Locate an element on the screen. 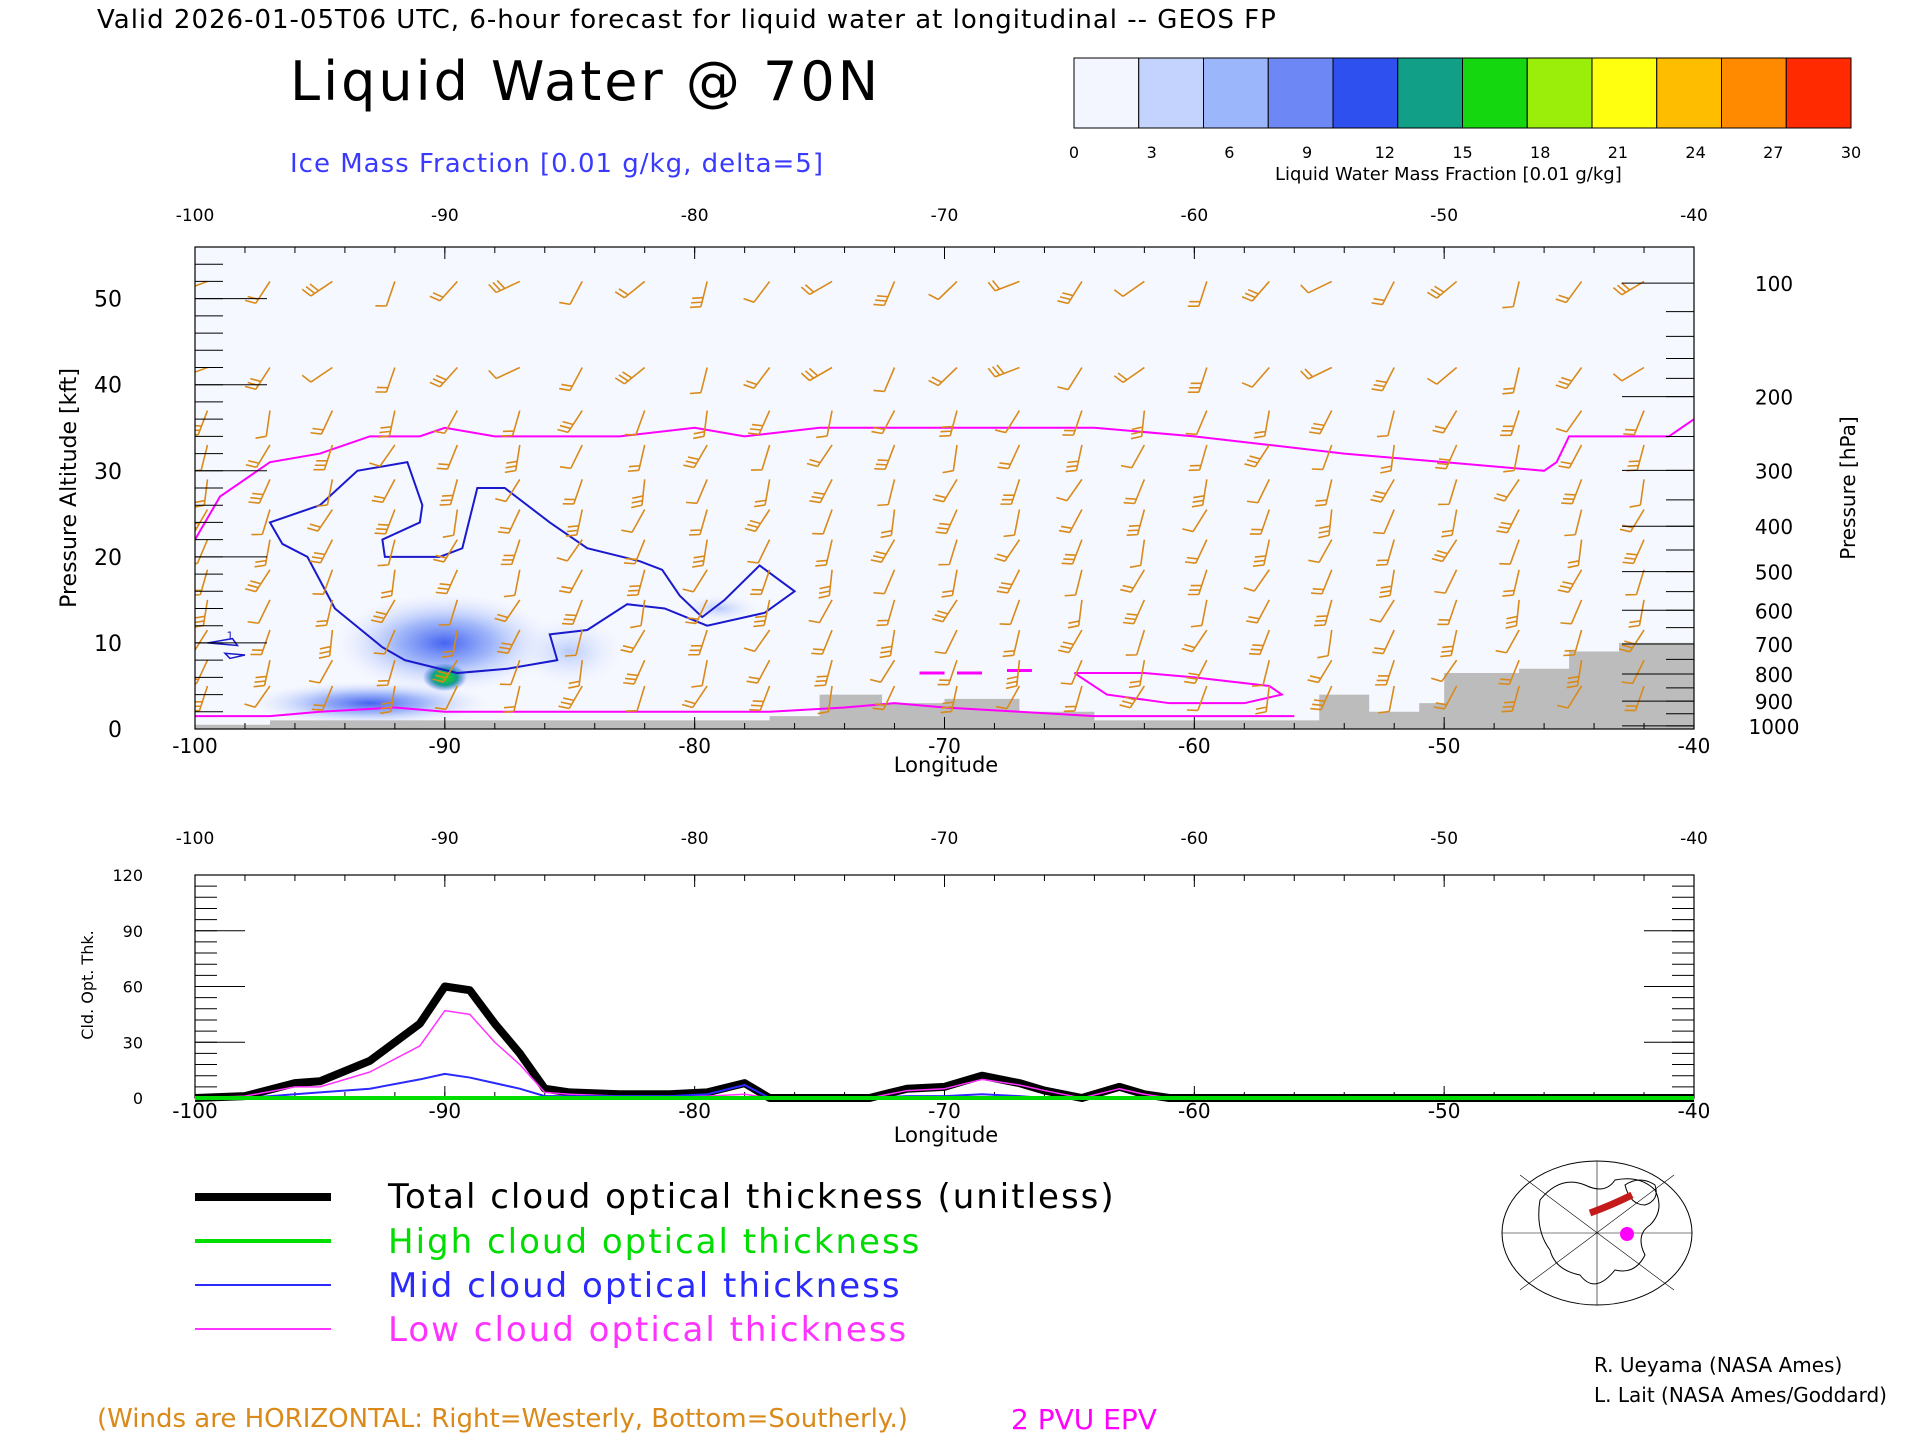  location-map-inset is located at coordinates (1597, 1233).